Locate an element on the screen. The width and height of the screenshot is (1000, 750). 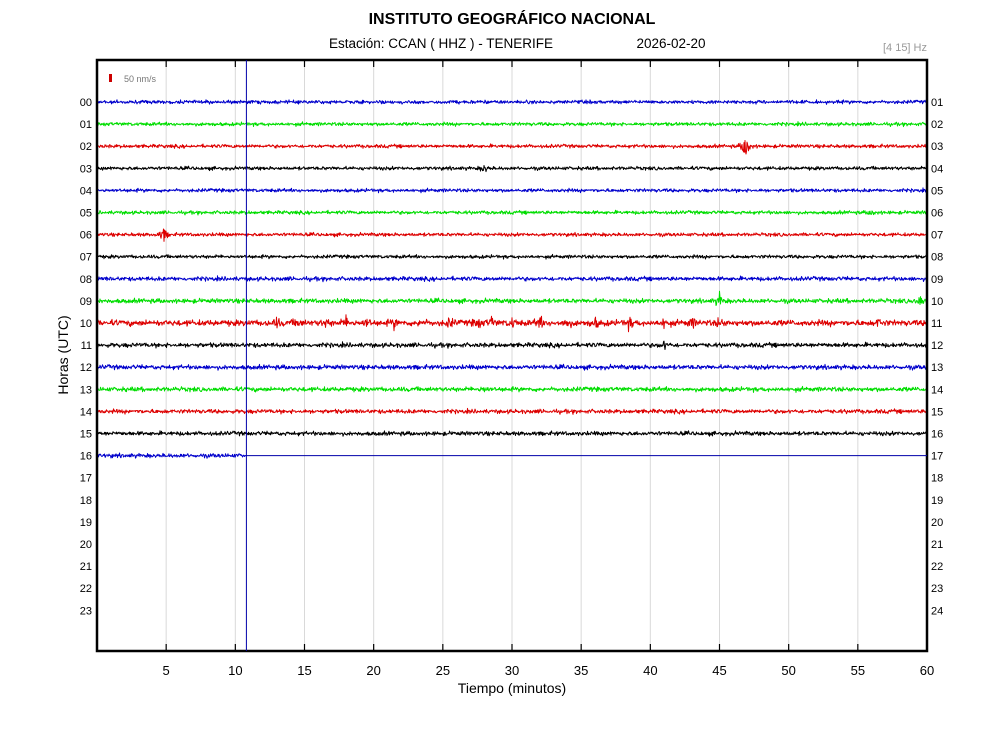
x-axis-label: Tiempo (minutos) is located at coordinates (512, 688).